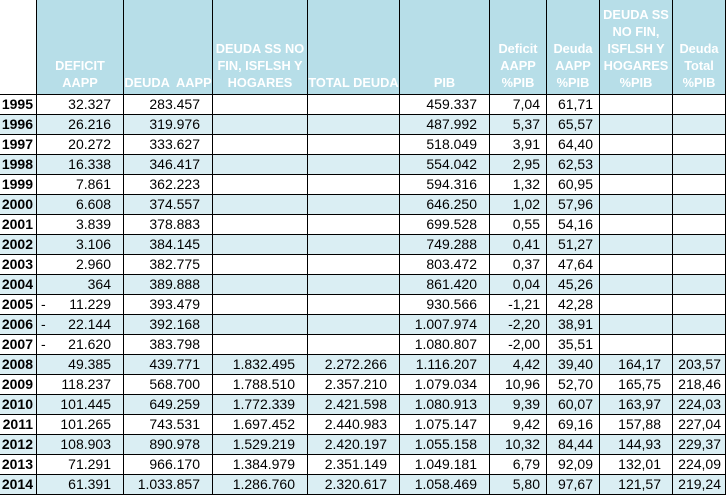 The width and height of the screenshot is (726, 495). I want to click on cell-deuda_ss_pct-2005, so click(636, 305).